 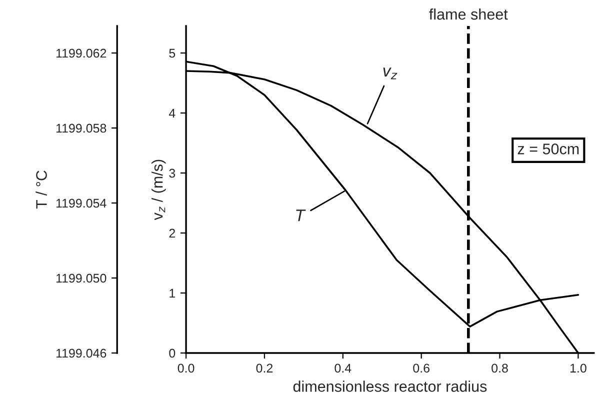 What do you see at coordinates (343, 368) in the screenshot?
I see `x-tick-label: 0.4` at bounding box center [343, 368].